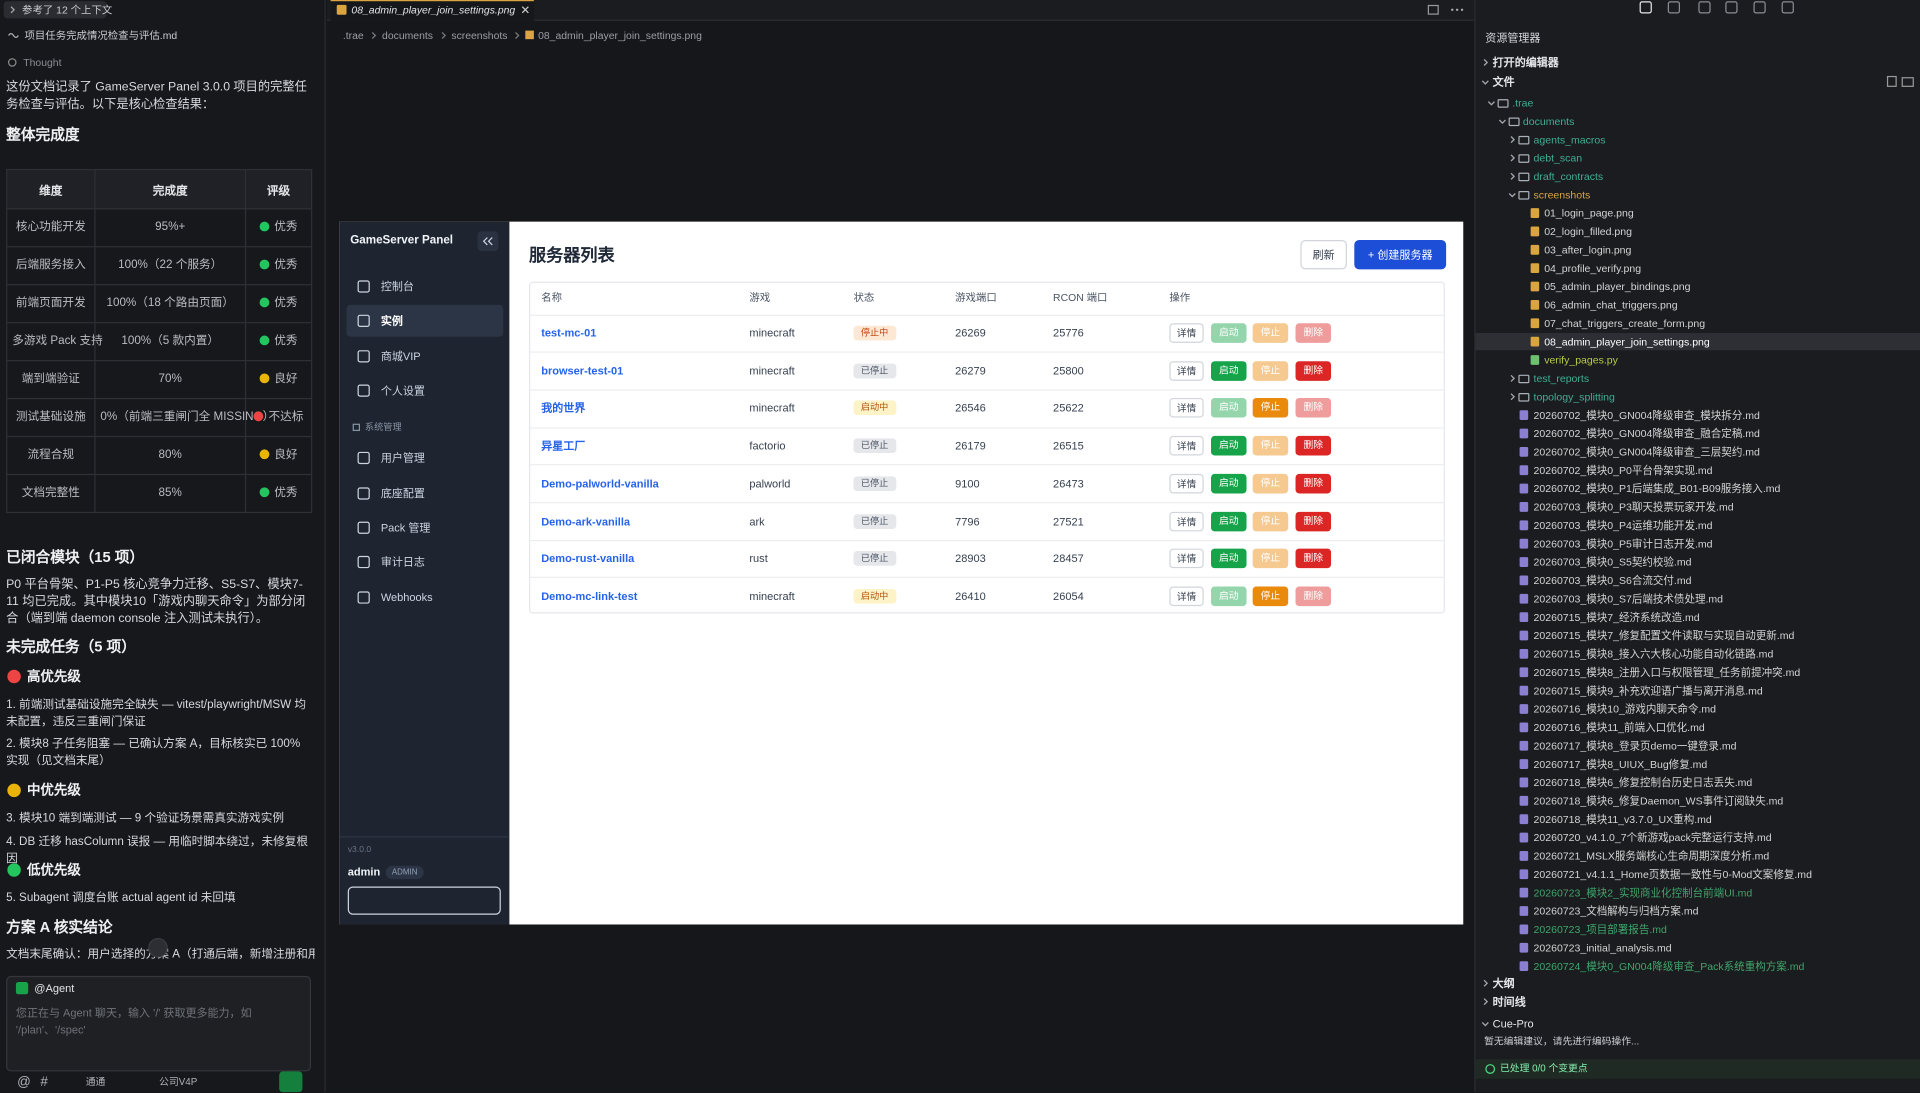 Image resolution: width=1920 pixels, height=1093 pixels. What do you see at coordinates (588, 558) in the screenshot?
I see `server-name: Demo-rust-vanilla` at bounding box center [588, 558].